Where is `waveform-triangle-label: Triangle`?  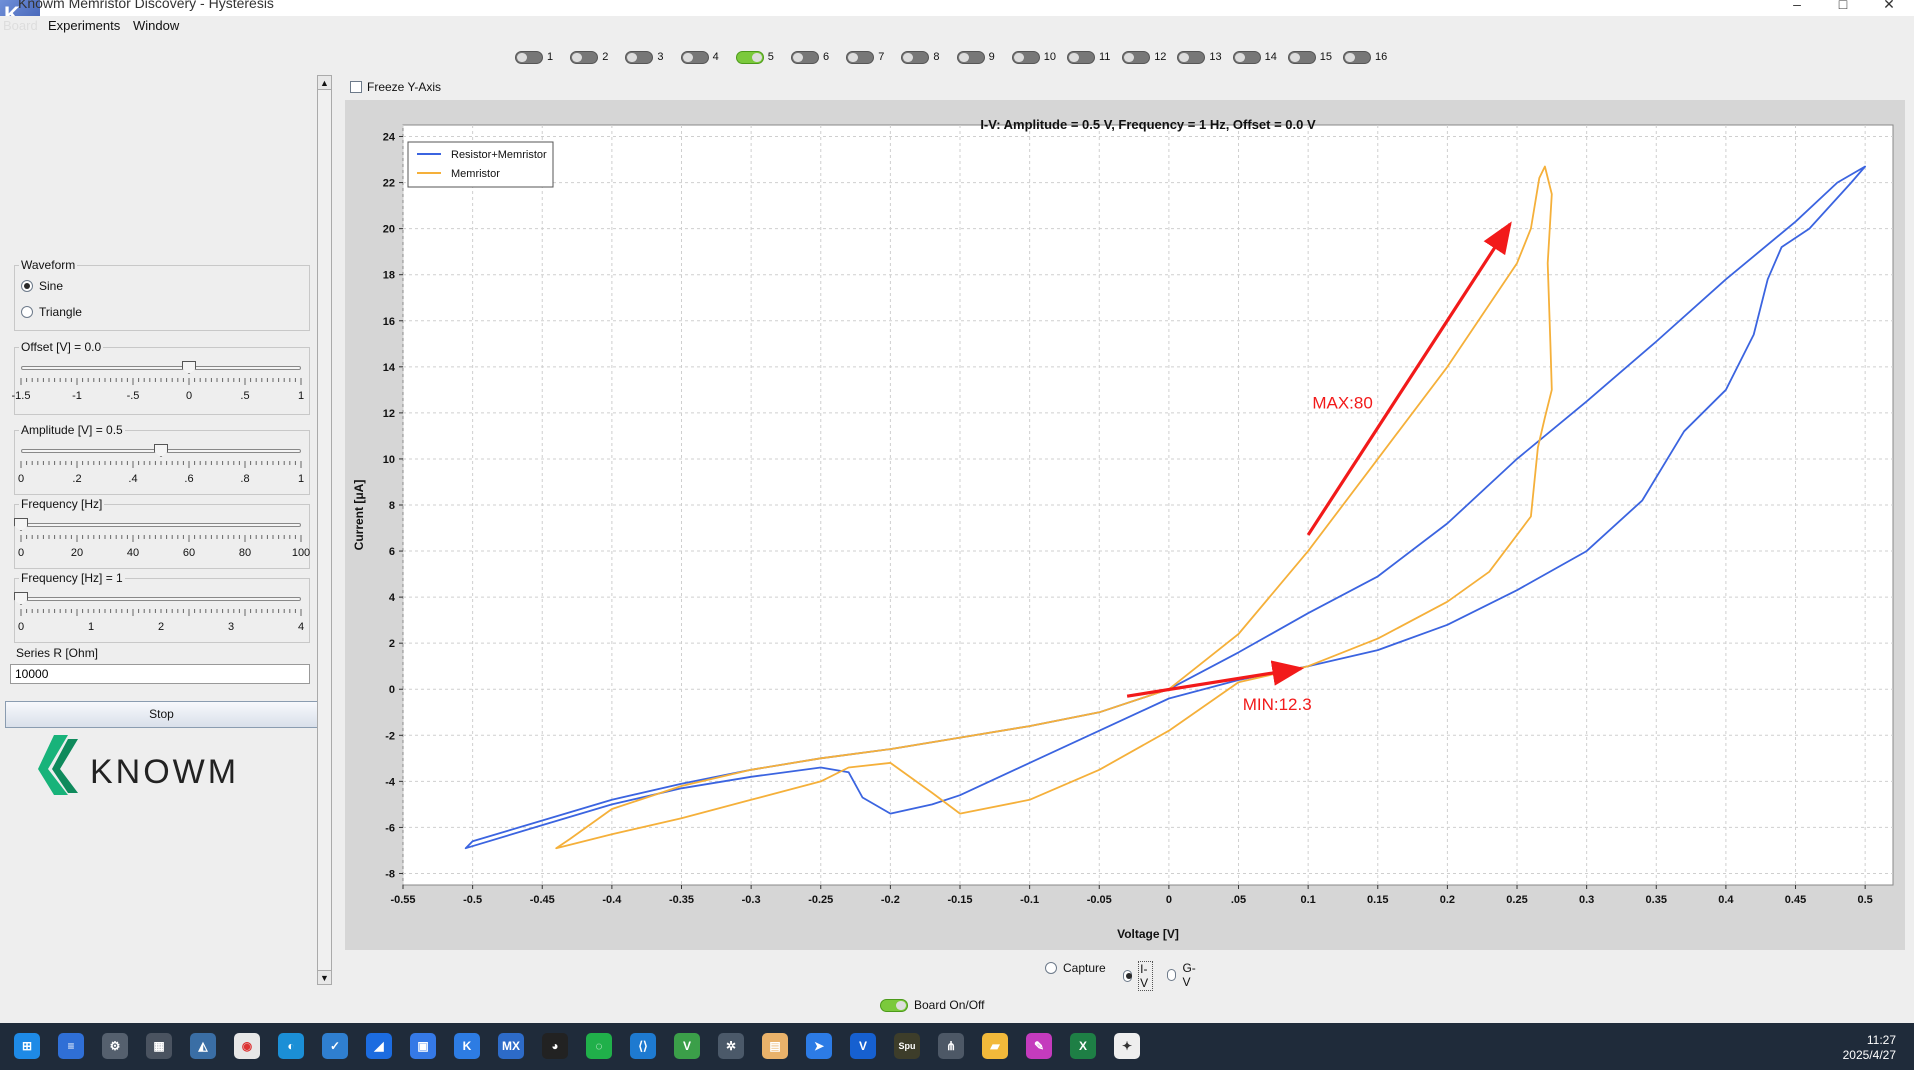
waveform-triangle-label: Triangle is located at coordinates (60, 312).